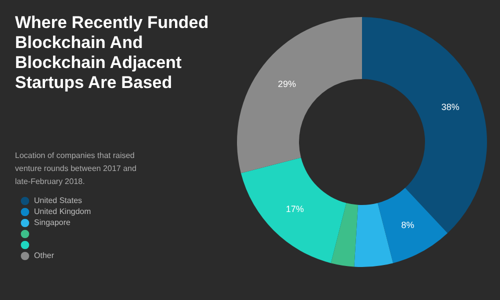 This screenshot has width=500, height=300. What do you see at coordinates (44, 255) in the screenshot?
I see `legend-label: Other` at bounding box center [44, 255].